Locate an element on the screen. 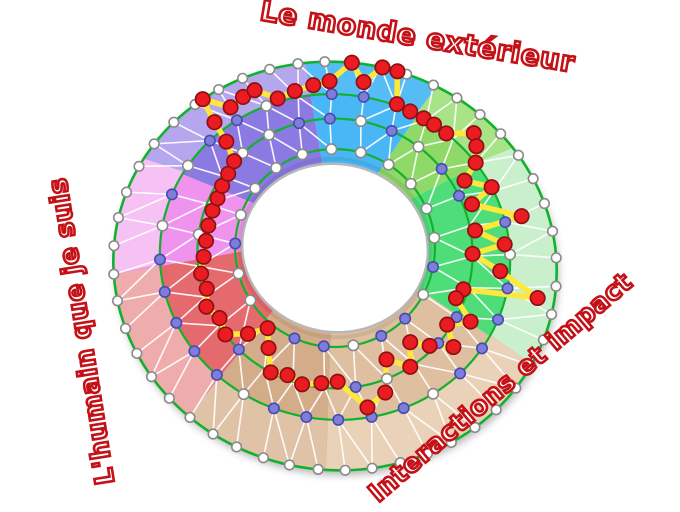  sector-band-light-green is located at coordinates (464, 124).